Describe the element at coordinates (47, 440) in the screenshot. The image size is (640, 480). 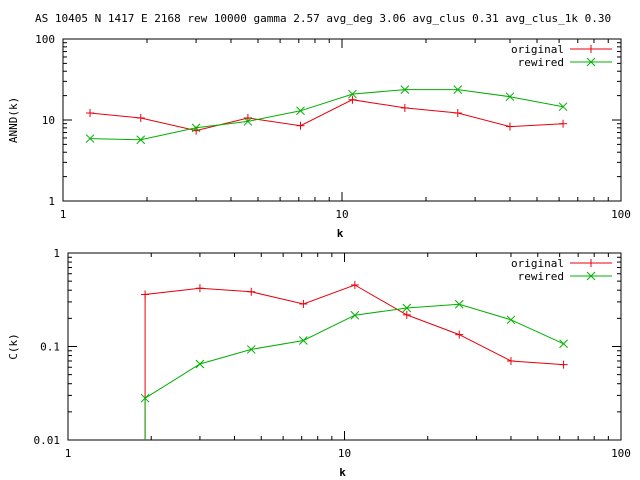
I see `clustering-y-tick-label: 0.01` at that location.